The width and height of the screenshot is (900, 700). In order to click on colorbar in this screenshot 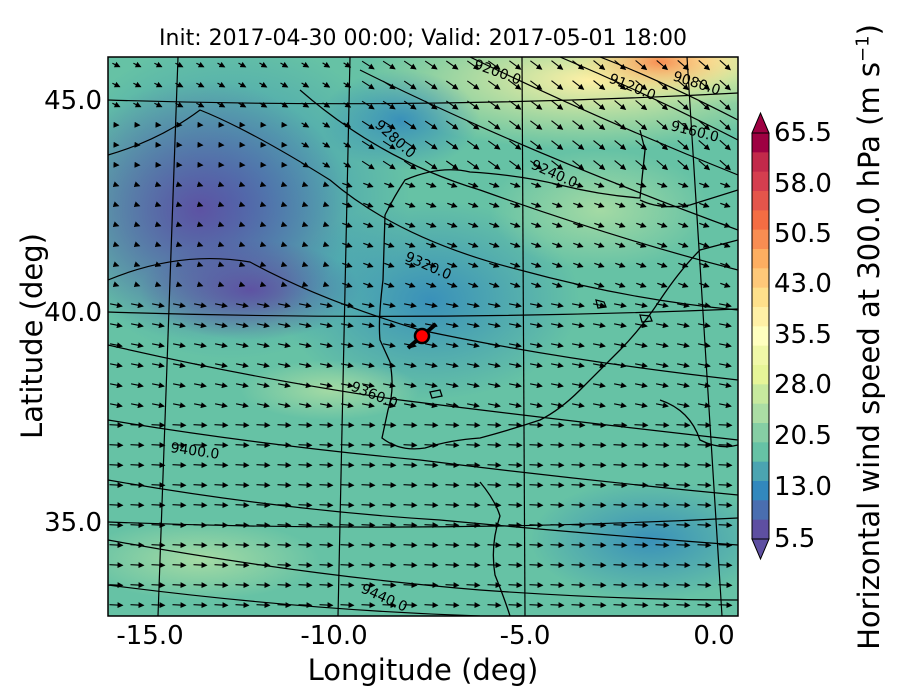, I will do `click(760, 336)`.